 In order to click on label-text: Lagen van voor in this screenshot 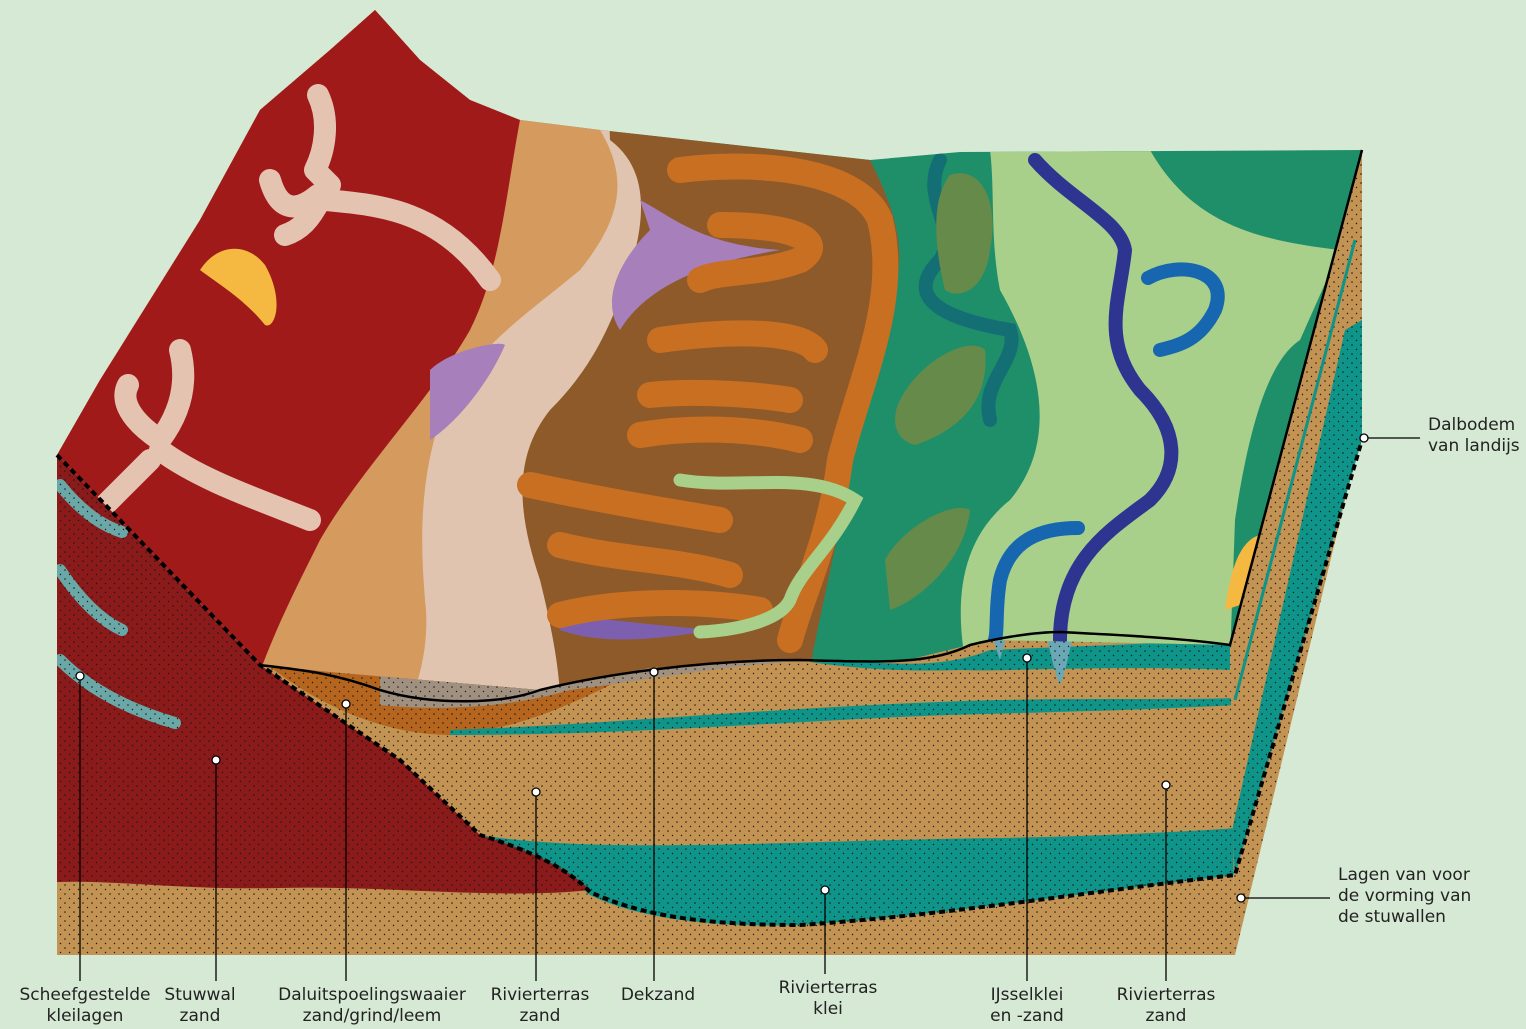, I will do `click(1404, 875)`.